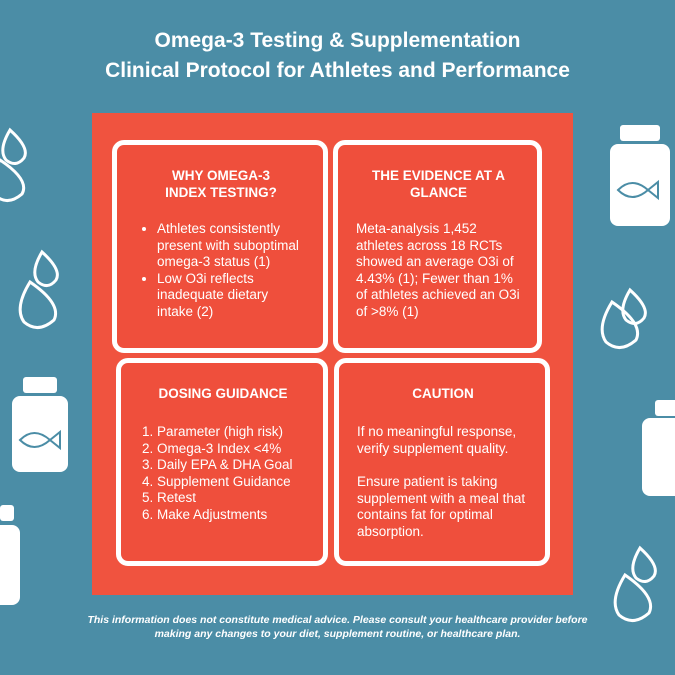  Describe the element at coordinates (337, 40) in the screenshot. I see `title-line: Omega-3 Testing & Supplementation` at that location.